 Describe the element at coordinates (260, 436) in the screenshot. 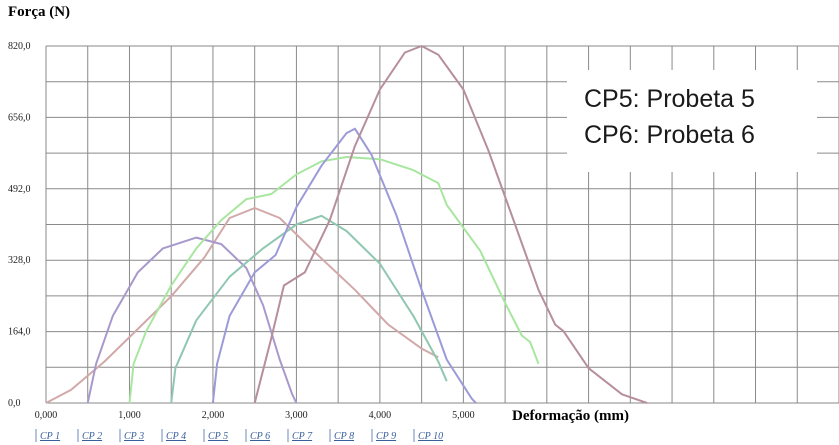

I see `legend-item-cp6: CP 6` at that location.